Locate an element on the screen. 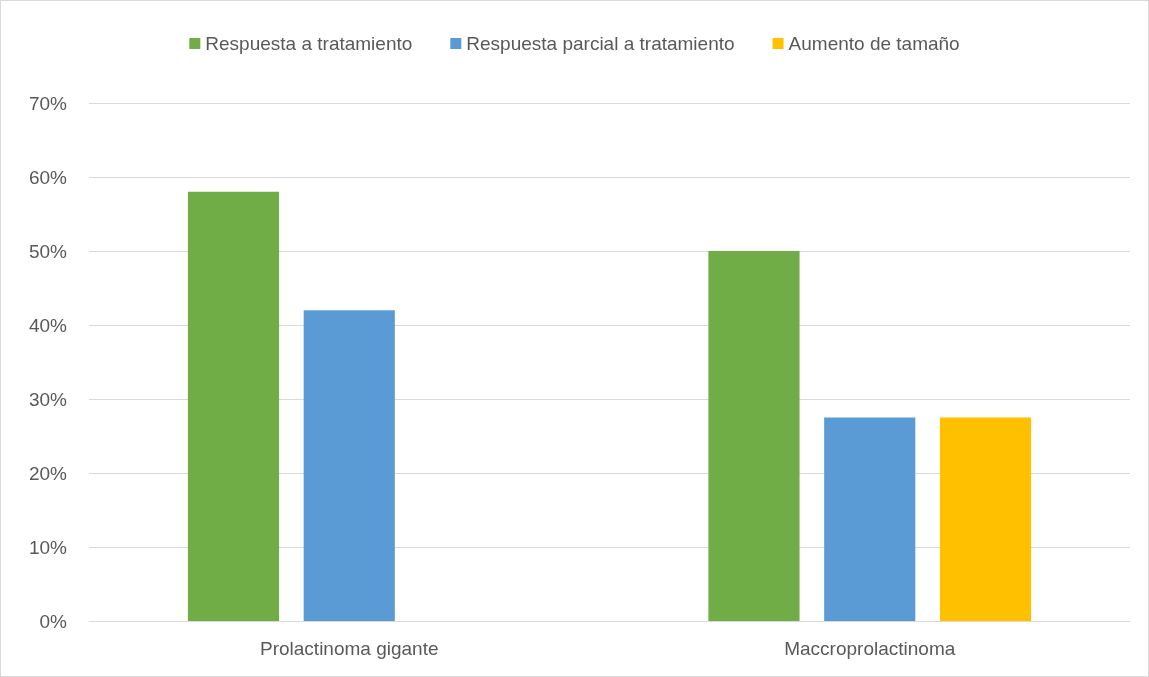 The image size is (1149, 677). legend-label: Respuesta a tratamiento is located at coordinates (309, 43).